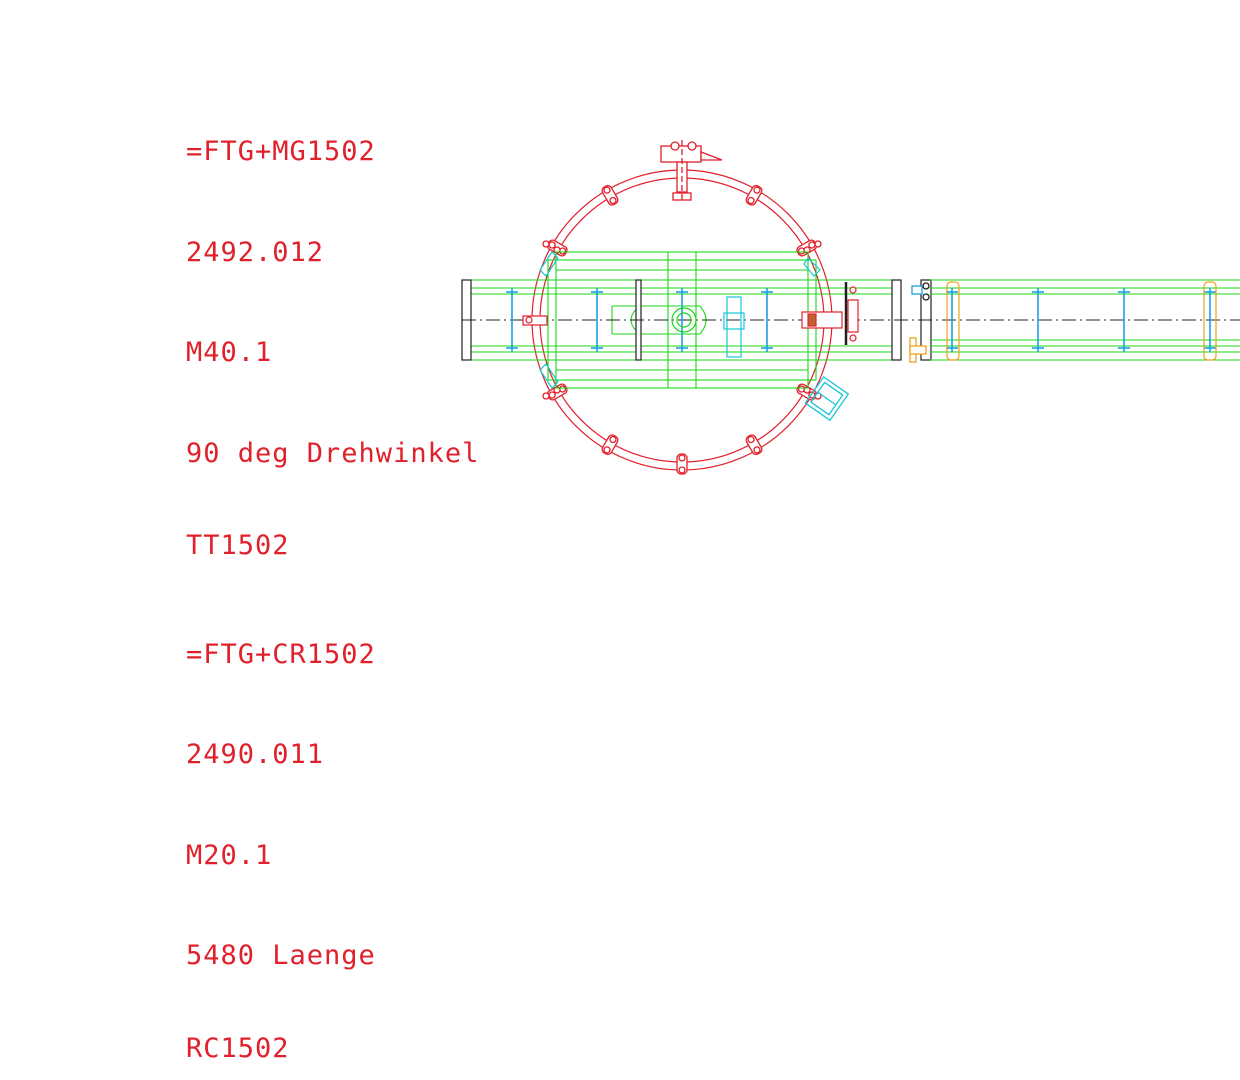 The width and height of the screenshot is (1240, 1080). Describe the element at coordinates (255, 252) in the screenshot. I see `label-turntable-code: 2492.012` at that location.